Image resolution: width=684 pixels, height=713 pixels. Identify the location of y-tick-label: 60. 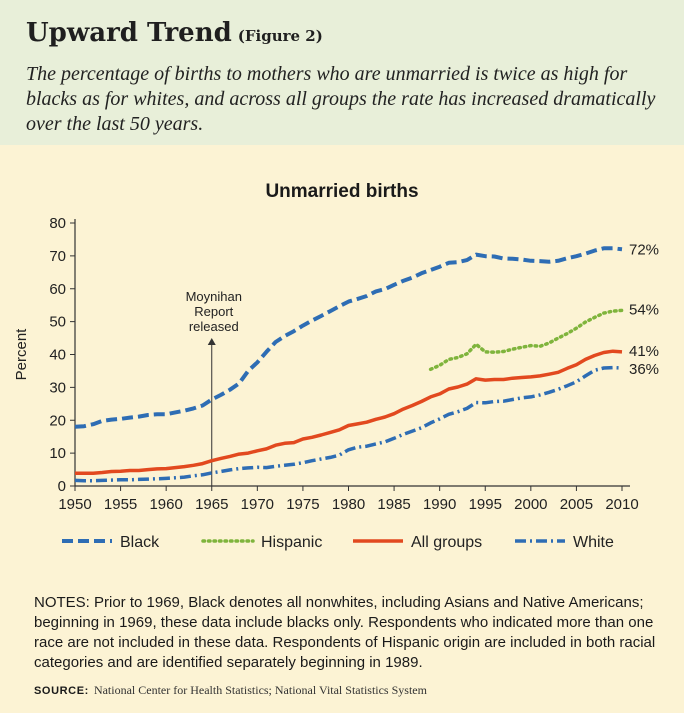
(57, 289).